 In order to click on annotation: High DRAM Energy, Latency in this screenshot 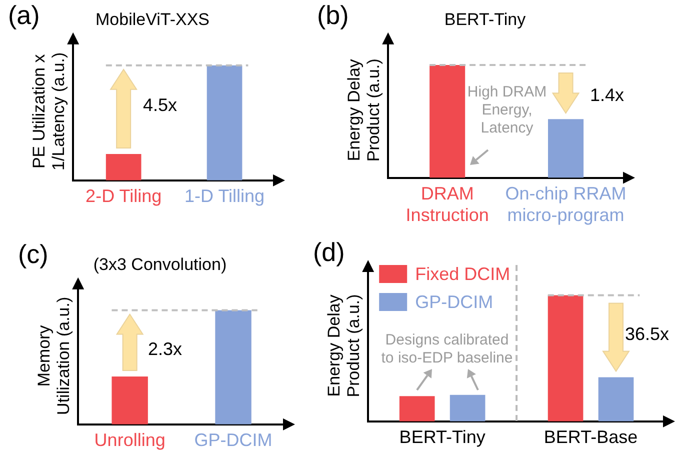, I will do `click(507, 110)`.